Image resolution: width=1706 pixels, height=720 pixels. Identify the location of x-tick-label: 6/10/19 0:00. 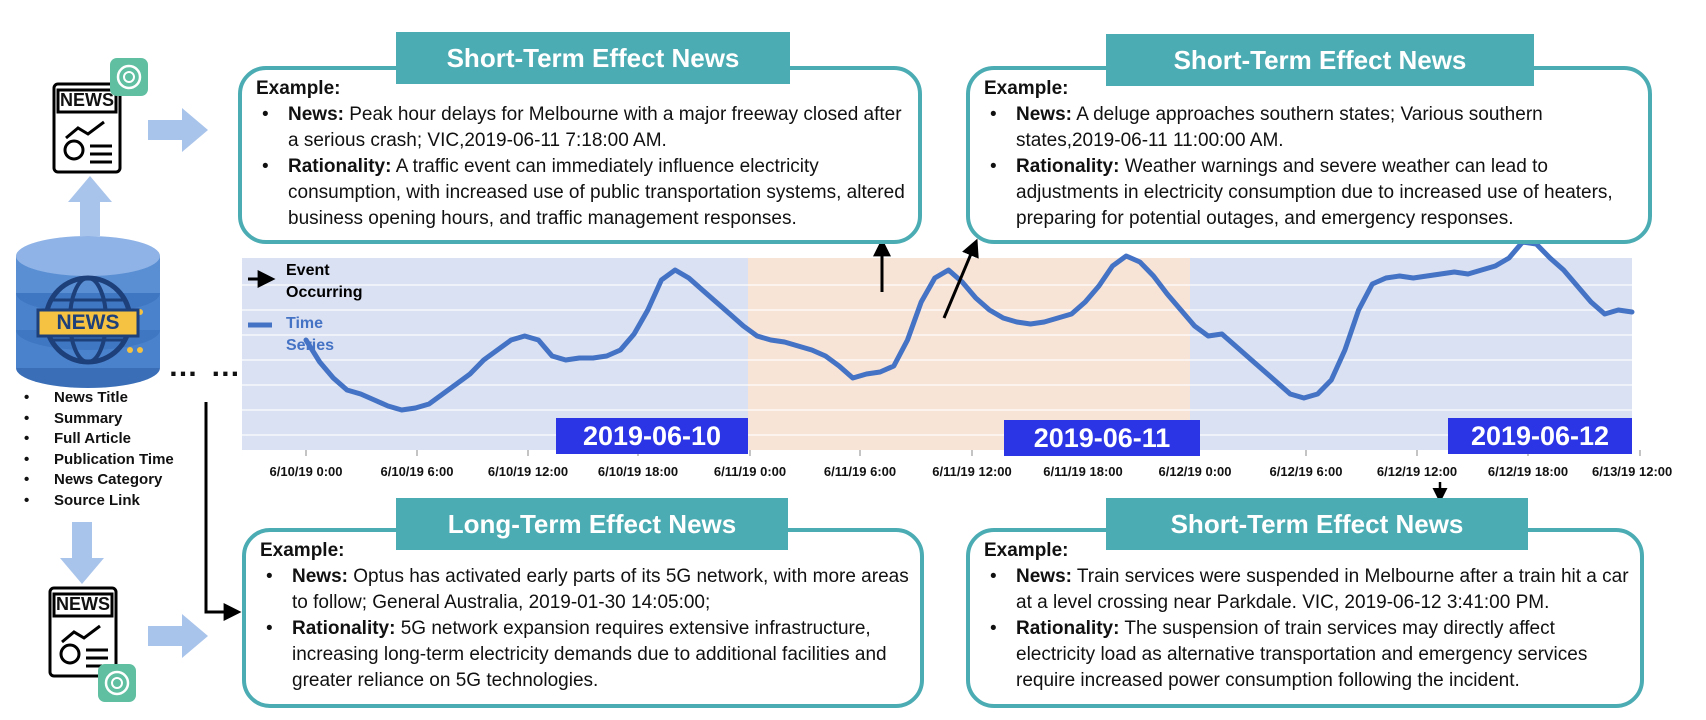
(306, 471).